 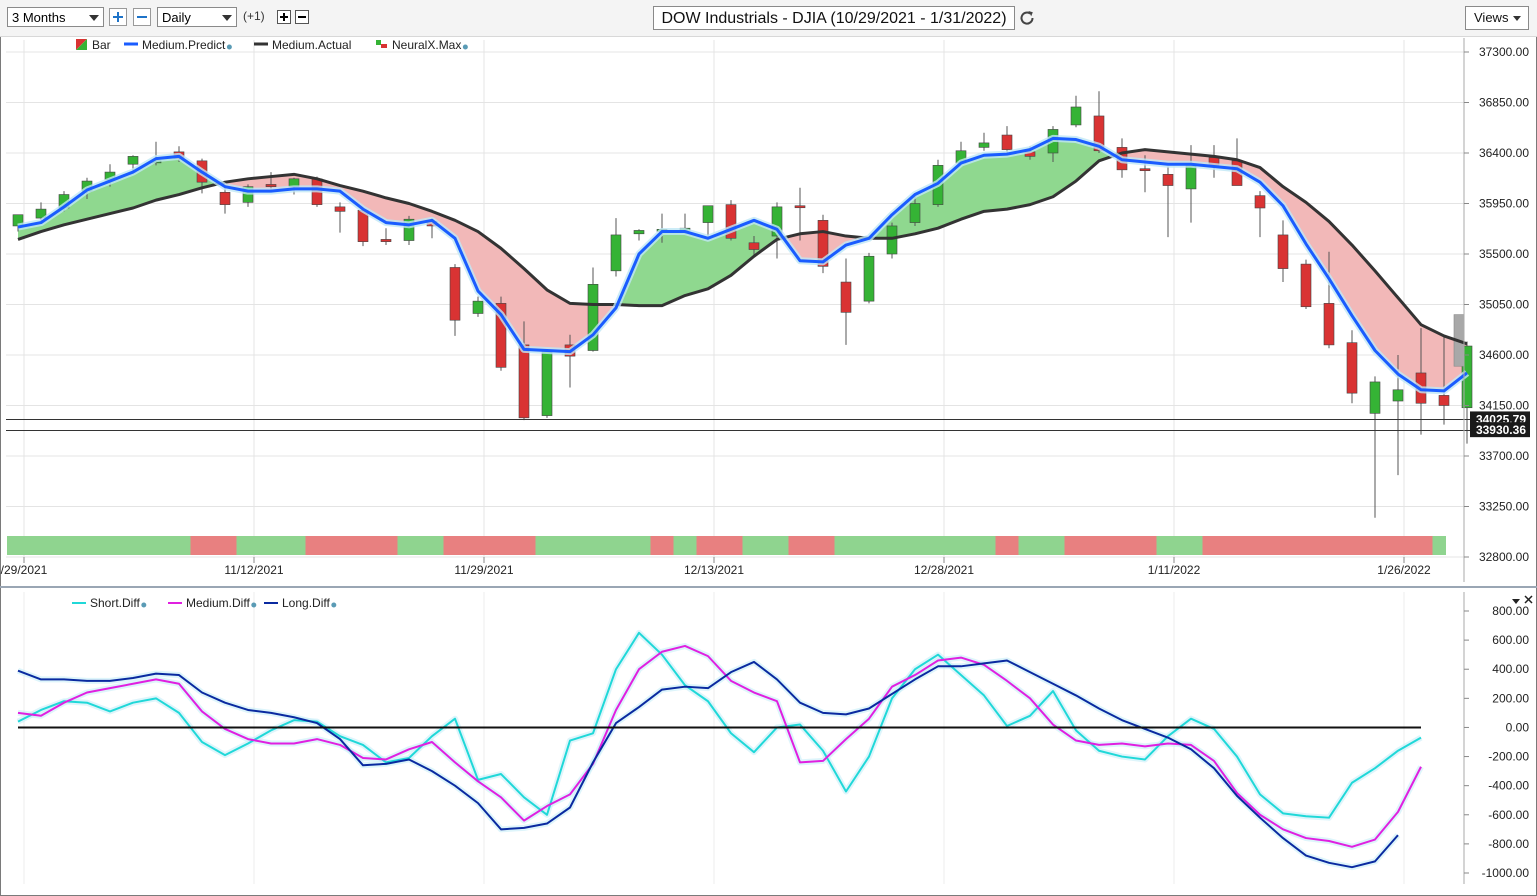 I want to click on period-select: 3 Months, so click(x=55, y=17).